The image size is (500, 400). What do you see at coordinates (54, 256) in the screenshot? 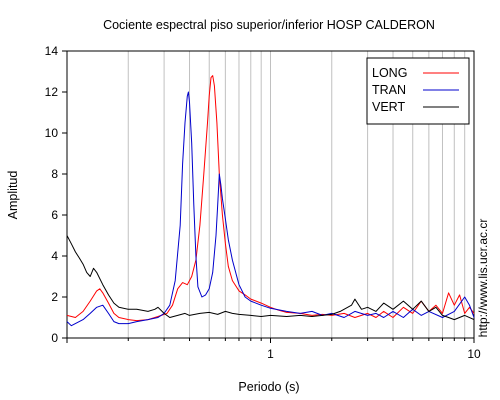
I see `y-tick-label: 4` at bounding box center [54, 256].